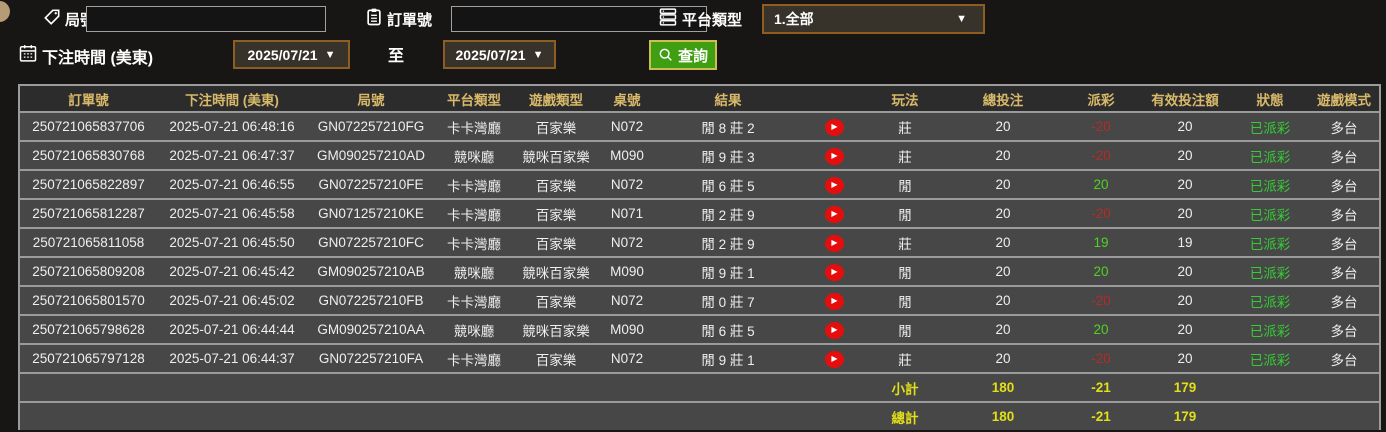 This screenshot has height=432, width=1386. What do you see at coordinates (28, 53) in the screenshot?
I see `calendar-icon` at bounding box center [28, 53].